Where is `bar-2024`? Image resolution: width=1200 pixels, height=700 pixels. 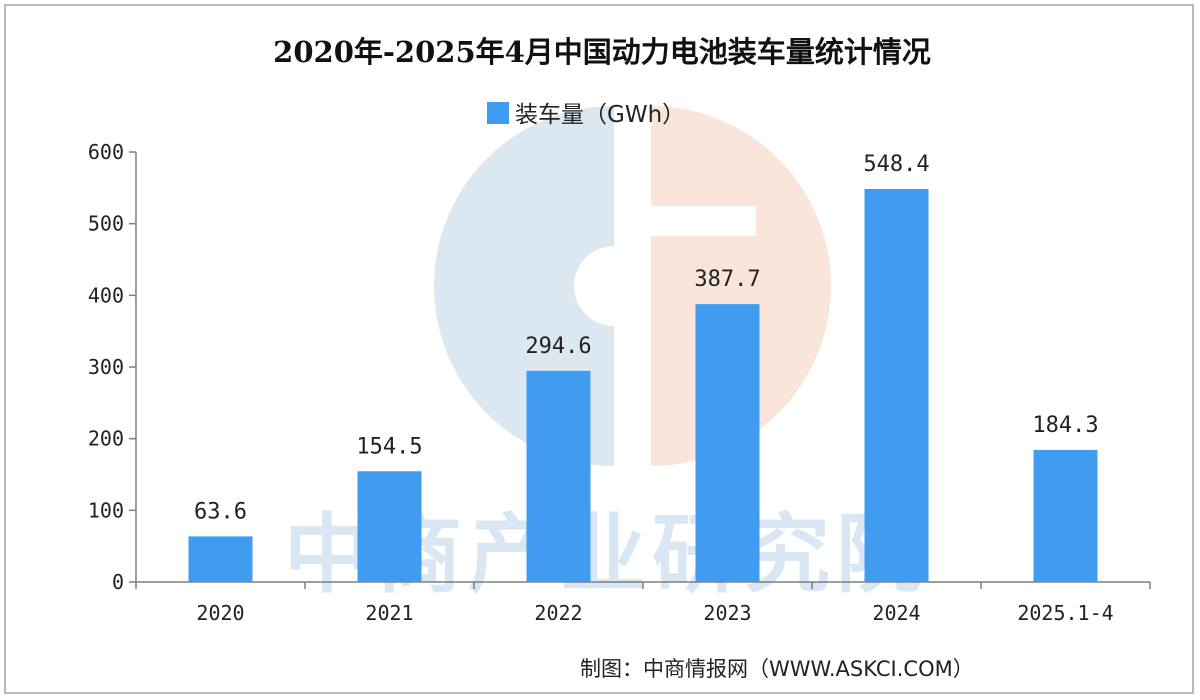 bar-2024 is located at coordinates (896, 385).